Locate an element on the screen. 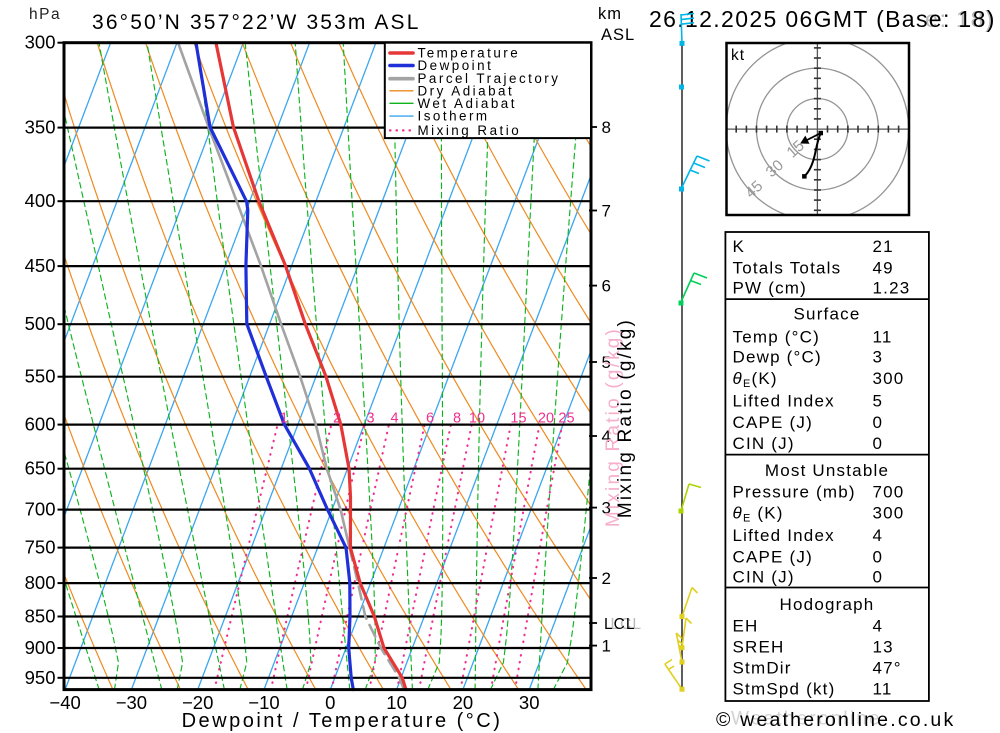 The image size is (1000, 733). svg-text: 21 is located at coordinates (883, 246).